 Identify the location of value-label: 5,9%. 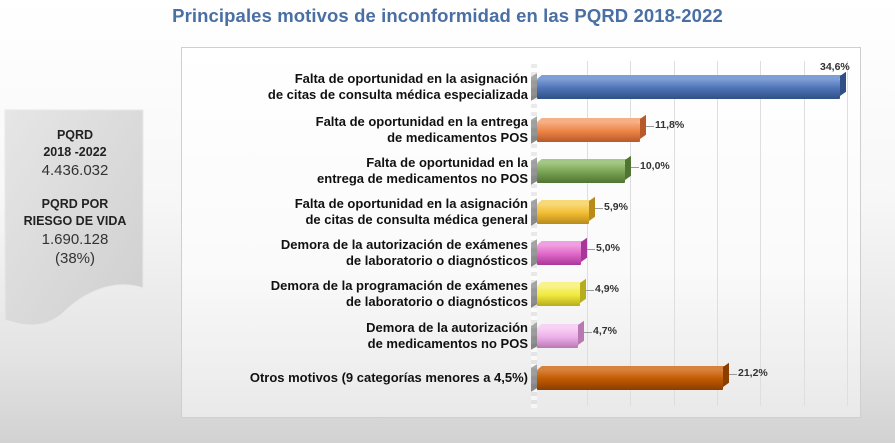
(616, 207).